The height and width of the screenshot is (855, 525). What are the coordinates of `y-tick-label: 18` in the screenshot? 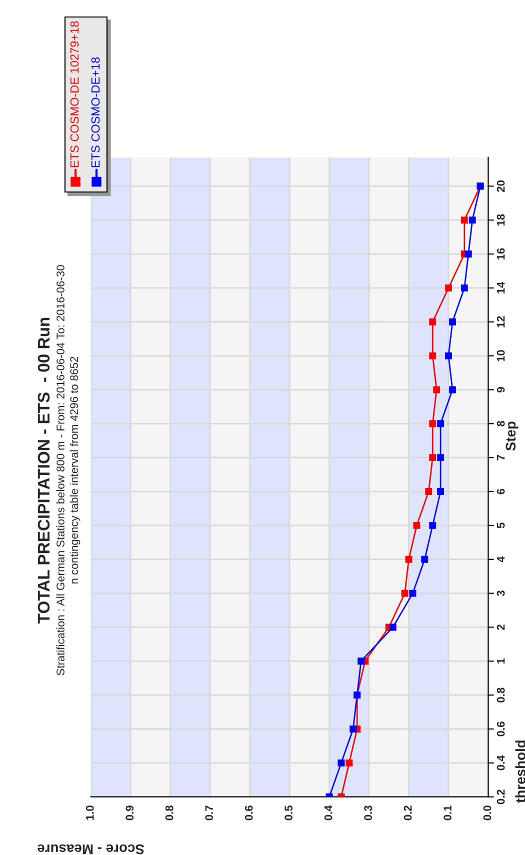 It's located at (500, 220).